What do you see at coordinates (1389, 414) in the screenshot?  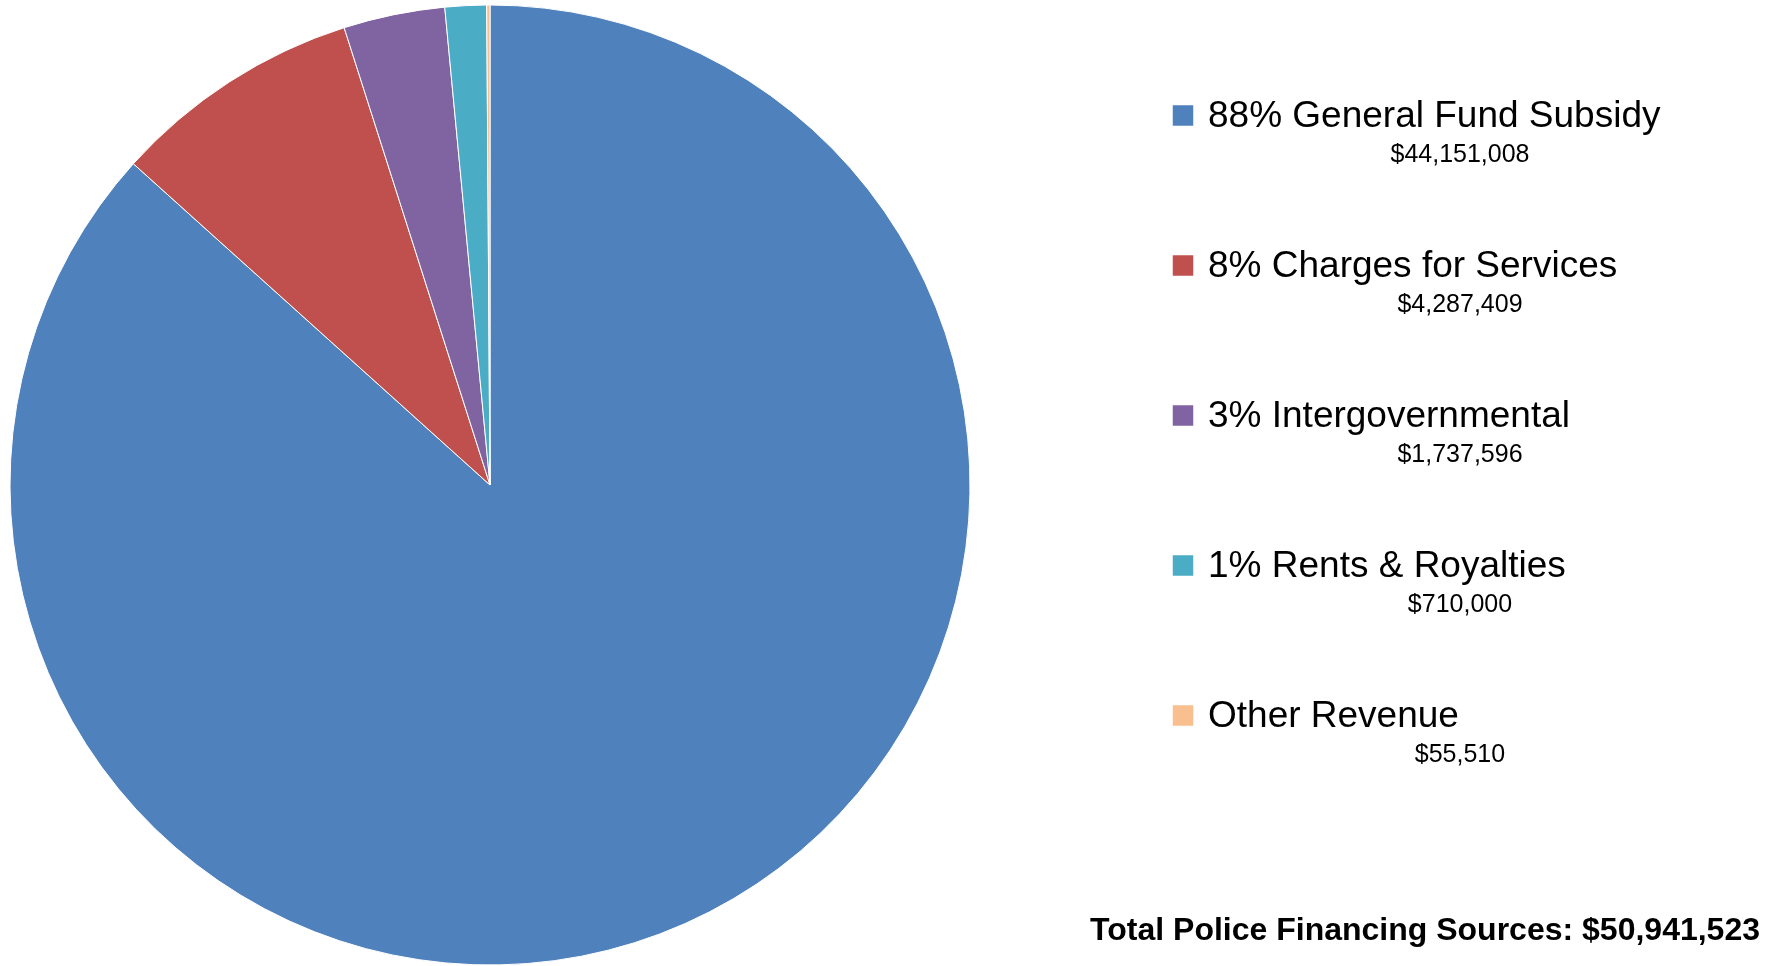 I see `legend-label: 3% Intergovernmental` at bounding box center [1389, 414].